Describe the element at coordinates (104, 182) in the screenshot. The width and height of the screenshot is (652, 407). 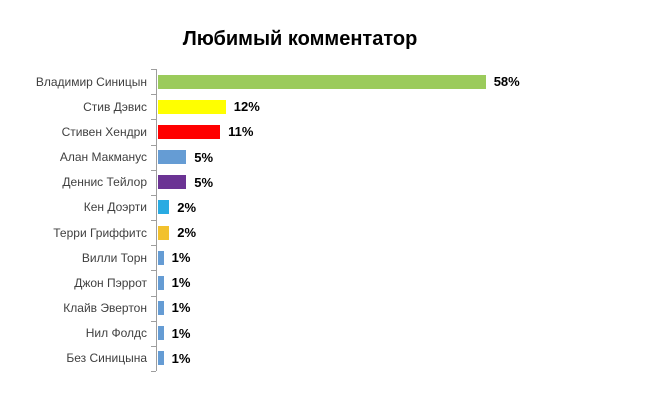
I see `category-label: Деннис Тейлор` at that location.